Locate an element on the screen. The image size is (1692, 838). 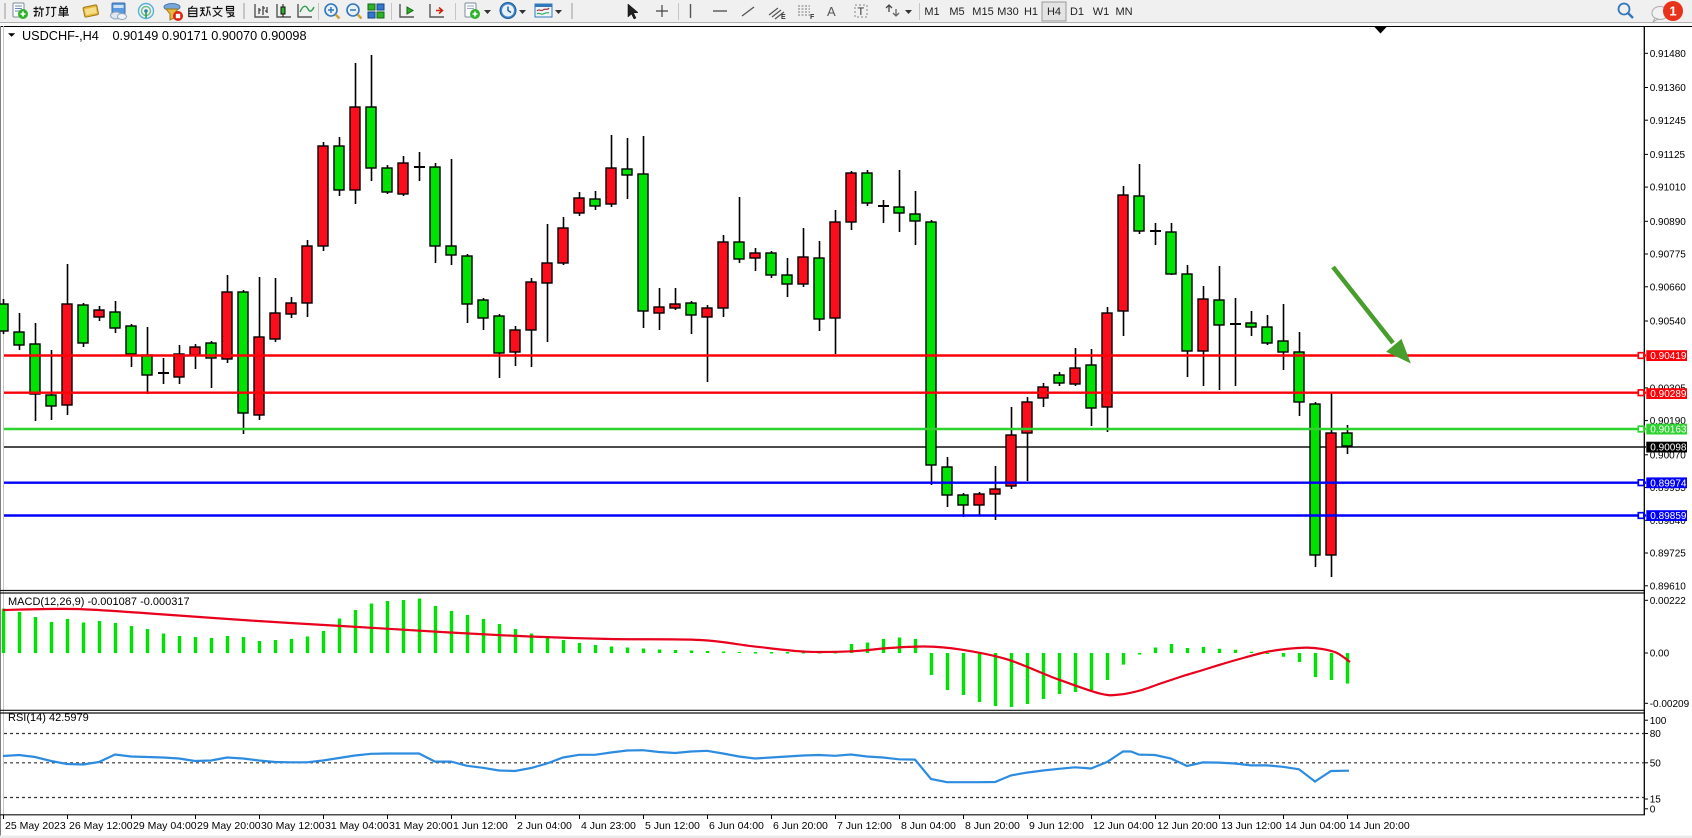
svg-text:0.90149 0.90171 0.90070 0.9009: 0.90149 0.90171 0.90070 0.90098 is located at coordinates (210, 36).